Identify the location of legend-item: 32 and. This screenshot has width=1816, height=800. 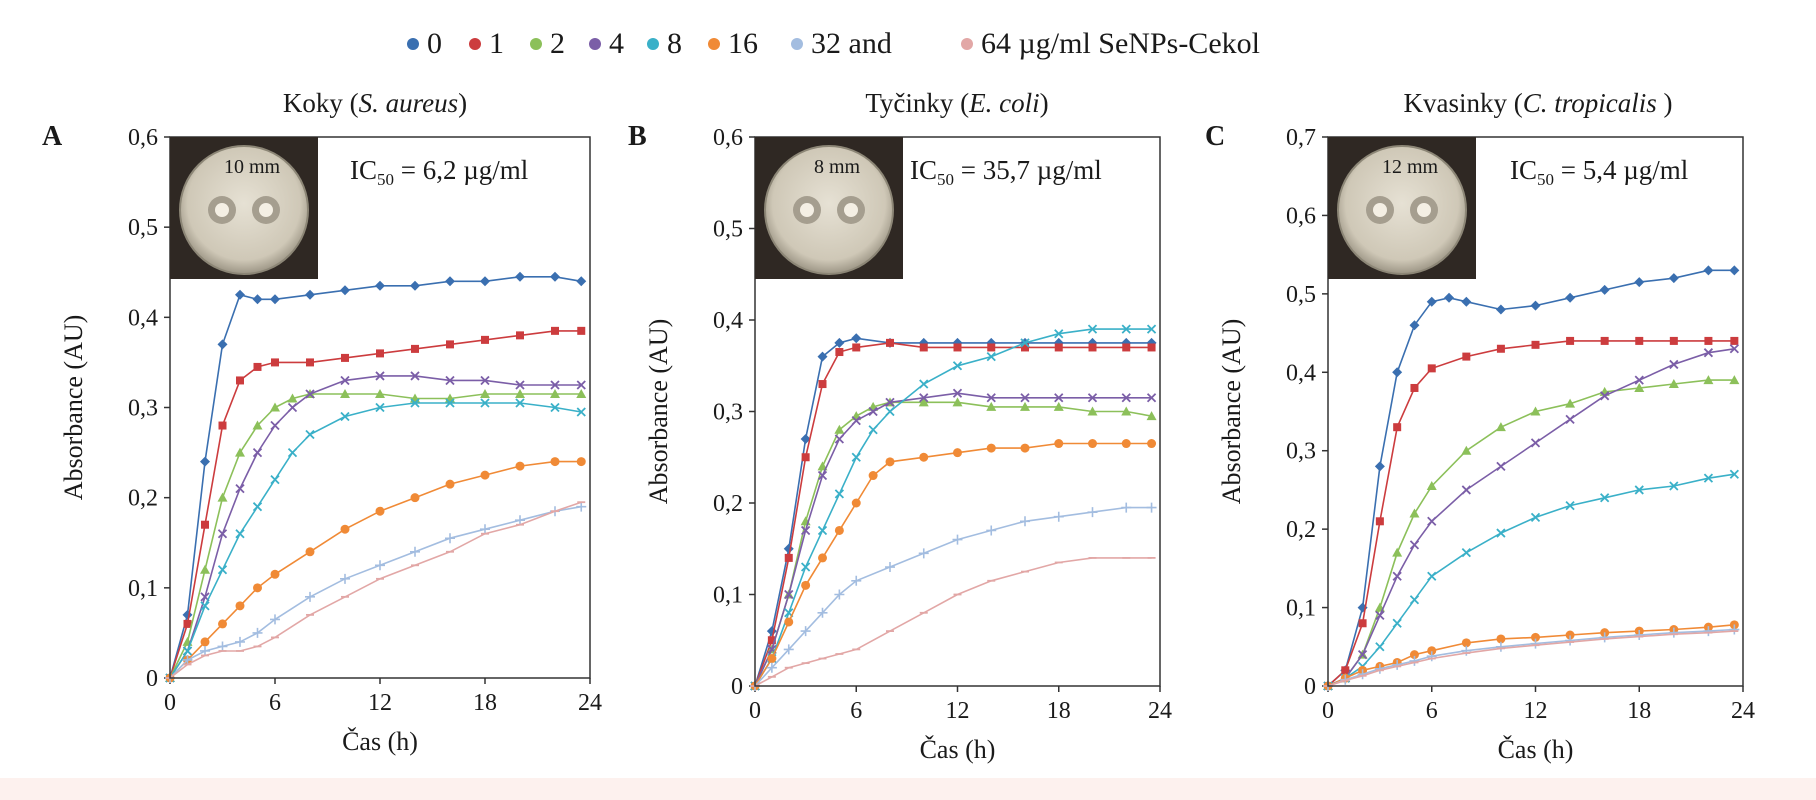
(841, 43).